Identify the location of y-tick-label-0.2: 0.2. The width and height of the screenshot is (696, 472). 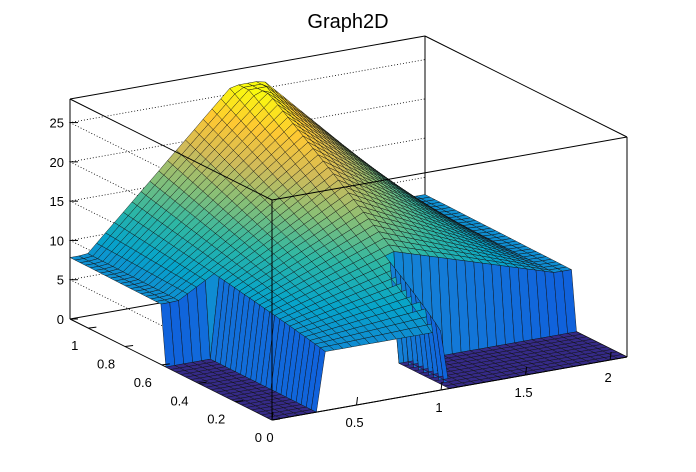
(216, 419).